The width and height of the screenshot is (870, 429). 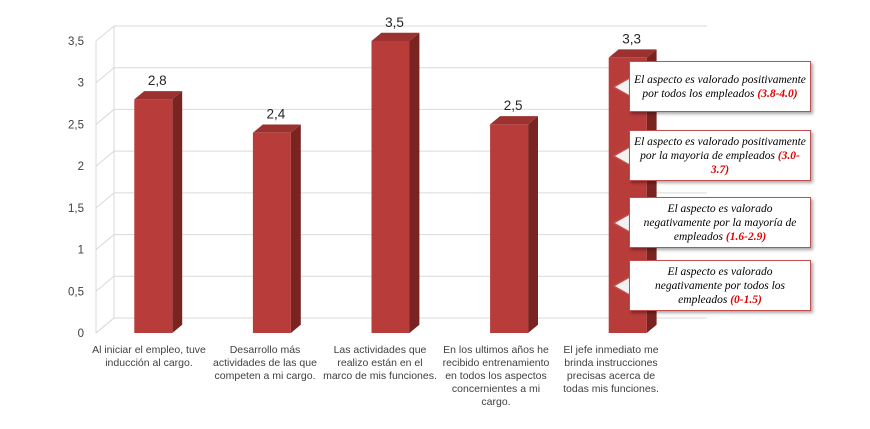 I want to click on y-tick-label: 3,5, so click(x=76, y=42).